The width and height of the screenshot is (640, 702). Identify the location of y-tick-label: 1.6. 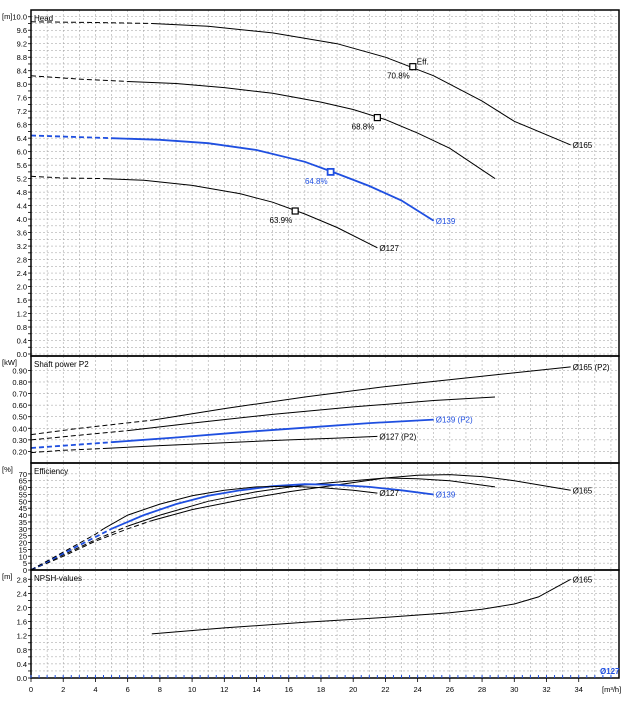
(22, 300).